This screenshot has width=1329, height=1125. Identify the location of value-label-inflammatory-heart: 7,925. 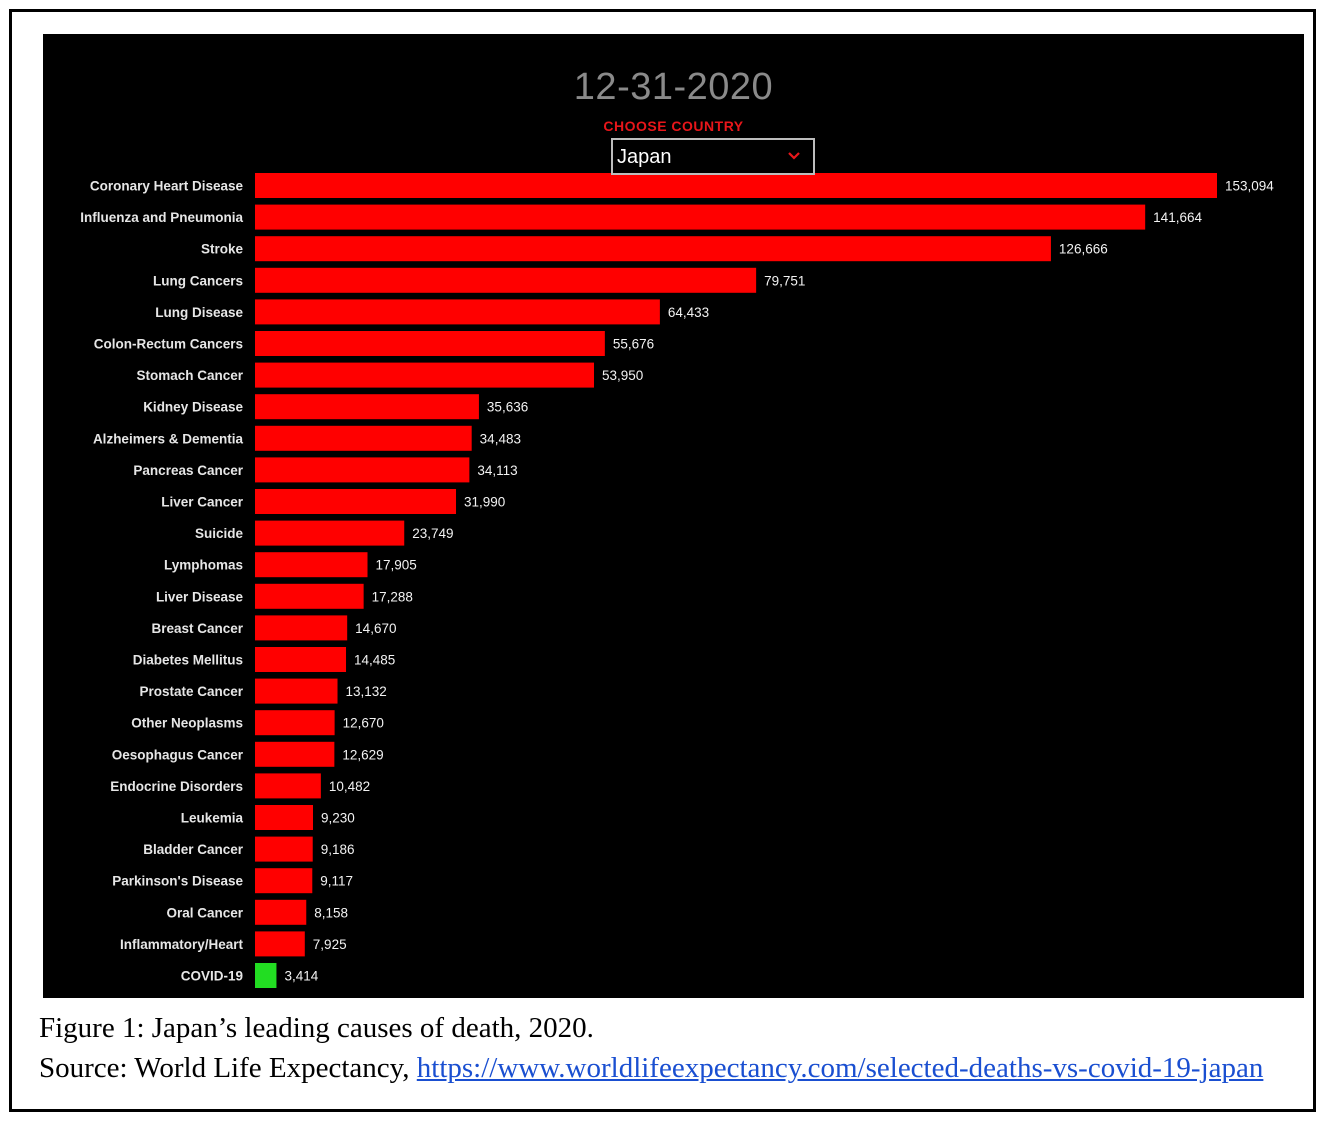
(330, 944).